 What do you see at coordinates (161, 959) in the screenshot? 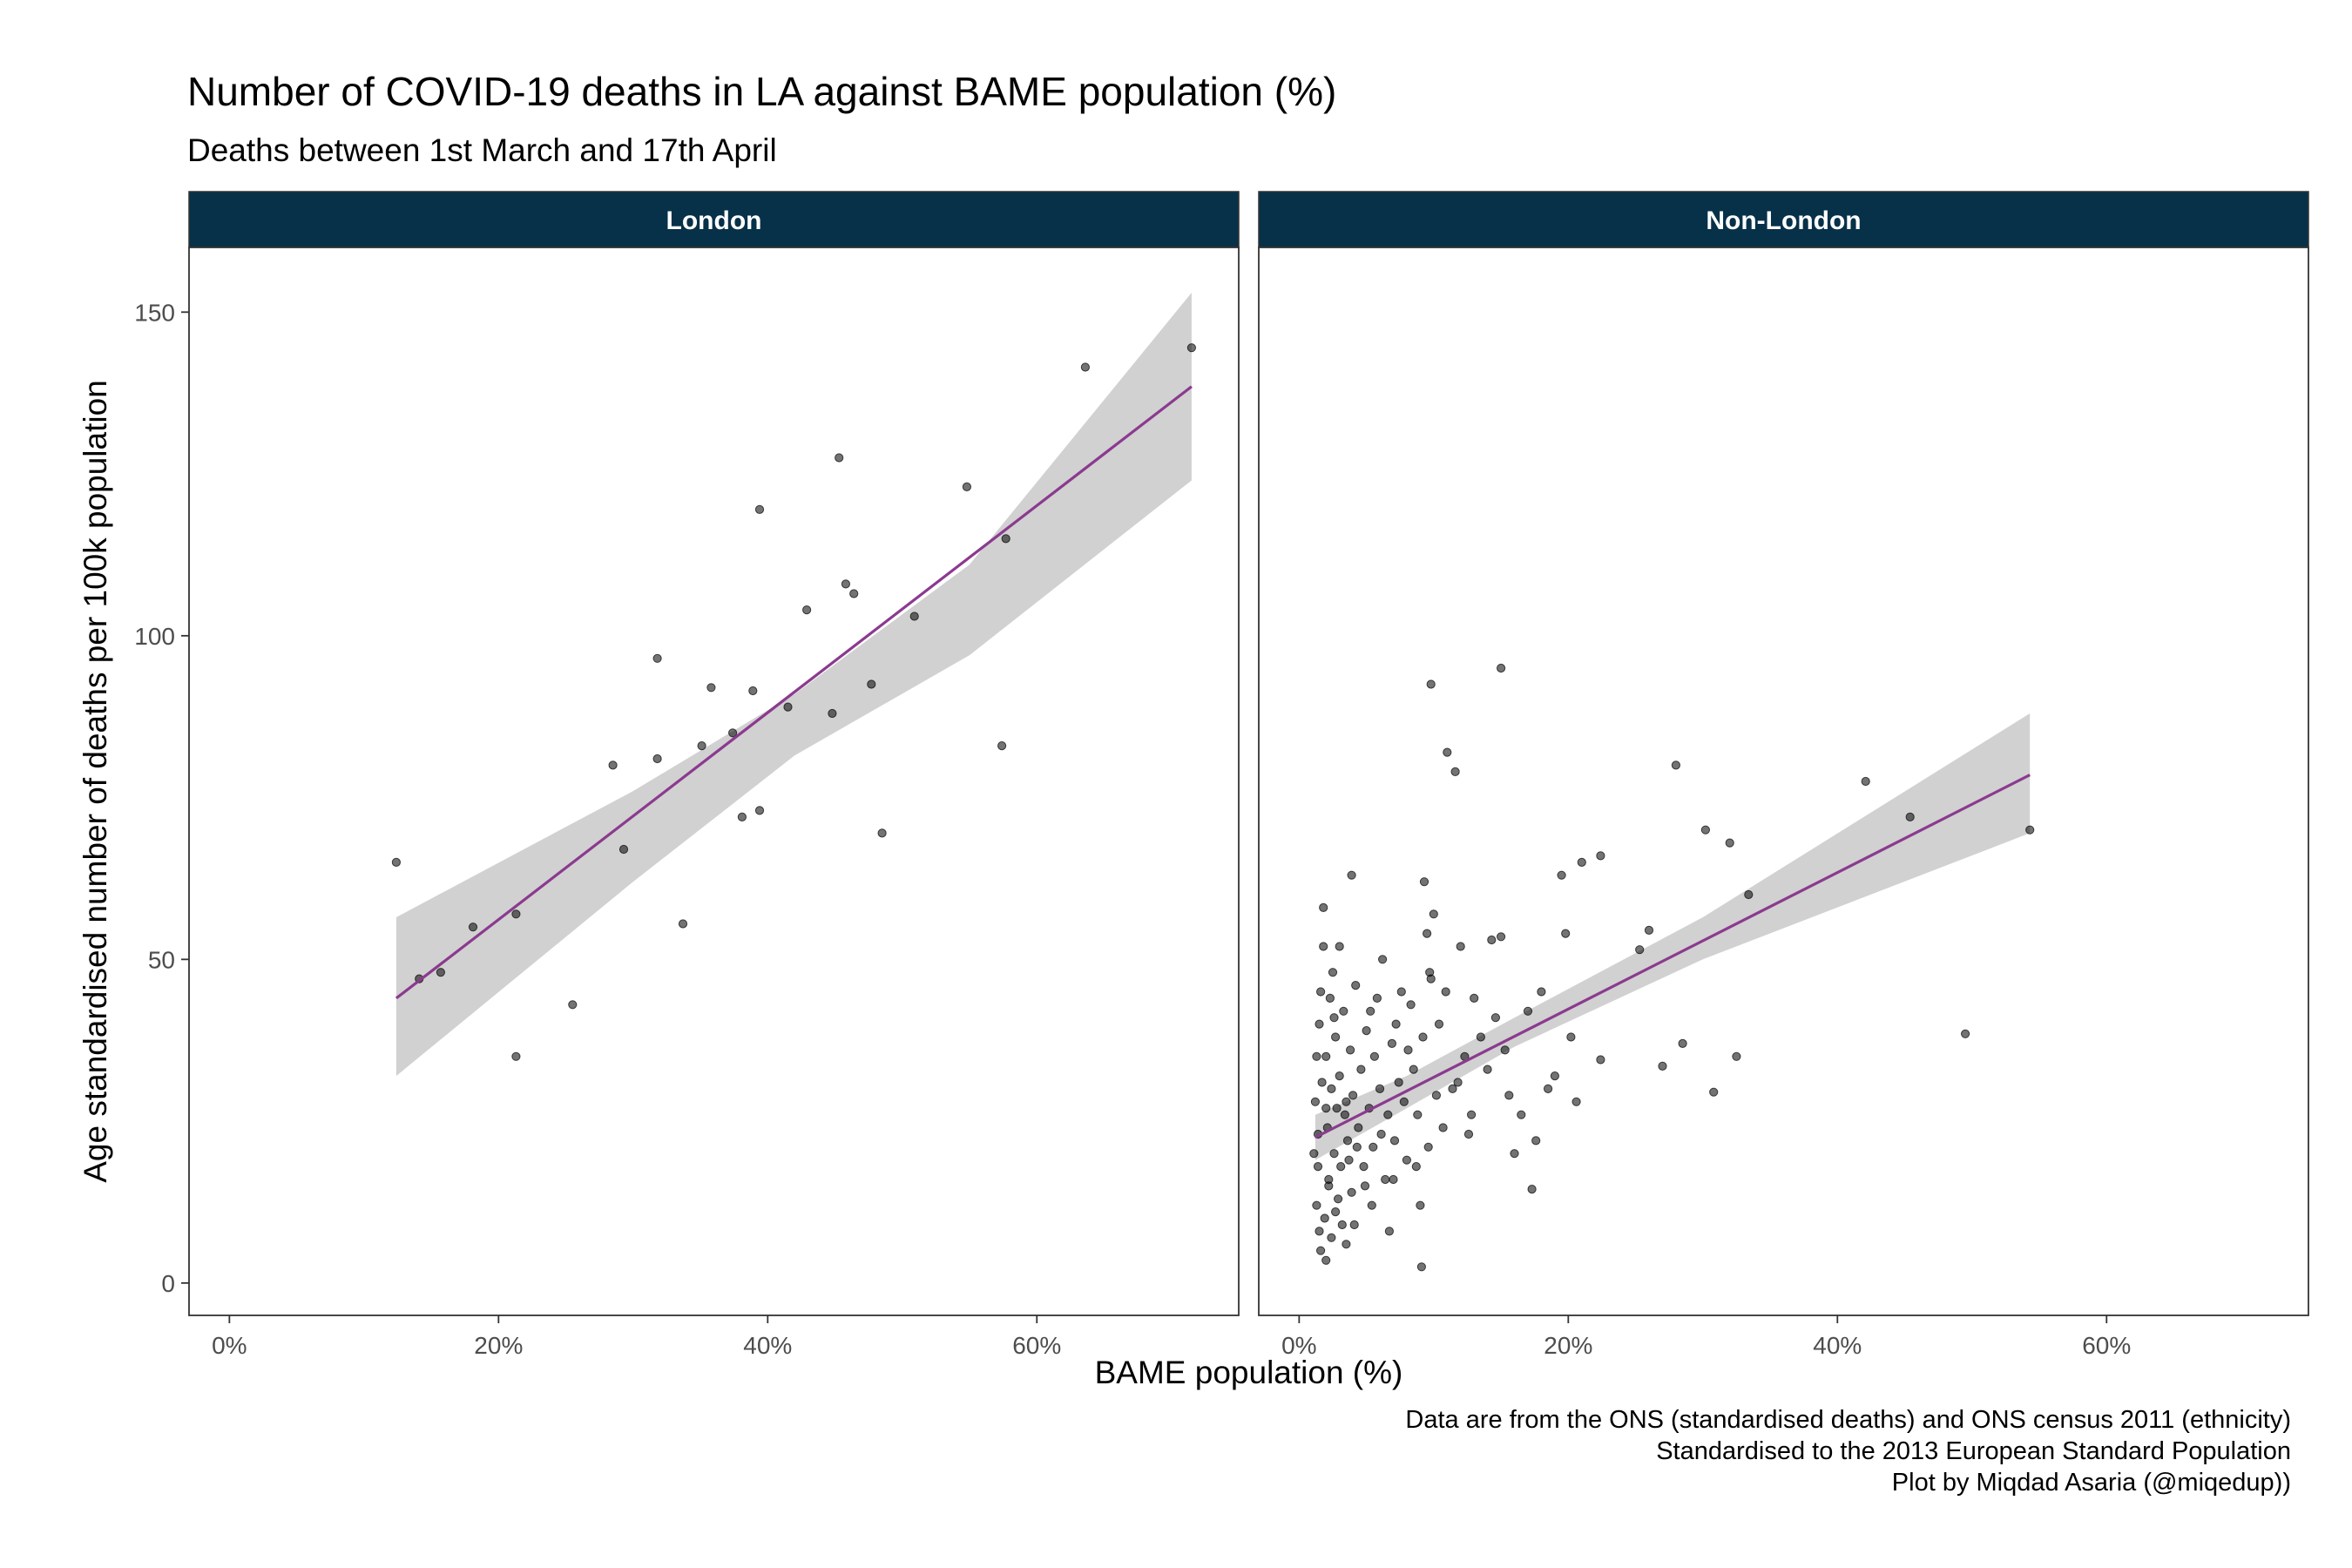
I see `y-tick-label: 50` at bounding box center [161, 959].